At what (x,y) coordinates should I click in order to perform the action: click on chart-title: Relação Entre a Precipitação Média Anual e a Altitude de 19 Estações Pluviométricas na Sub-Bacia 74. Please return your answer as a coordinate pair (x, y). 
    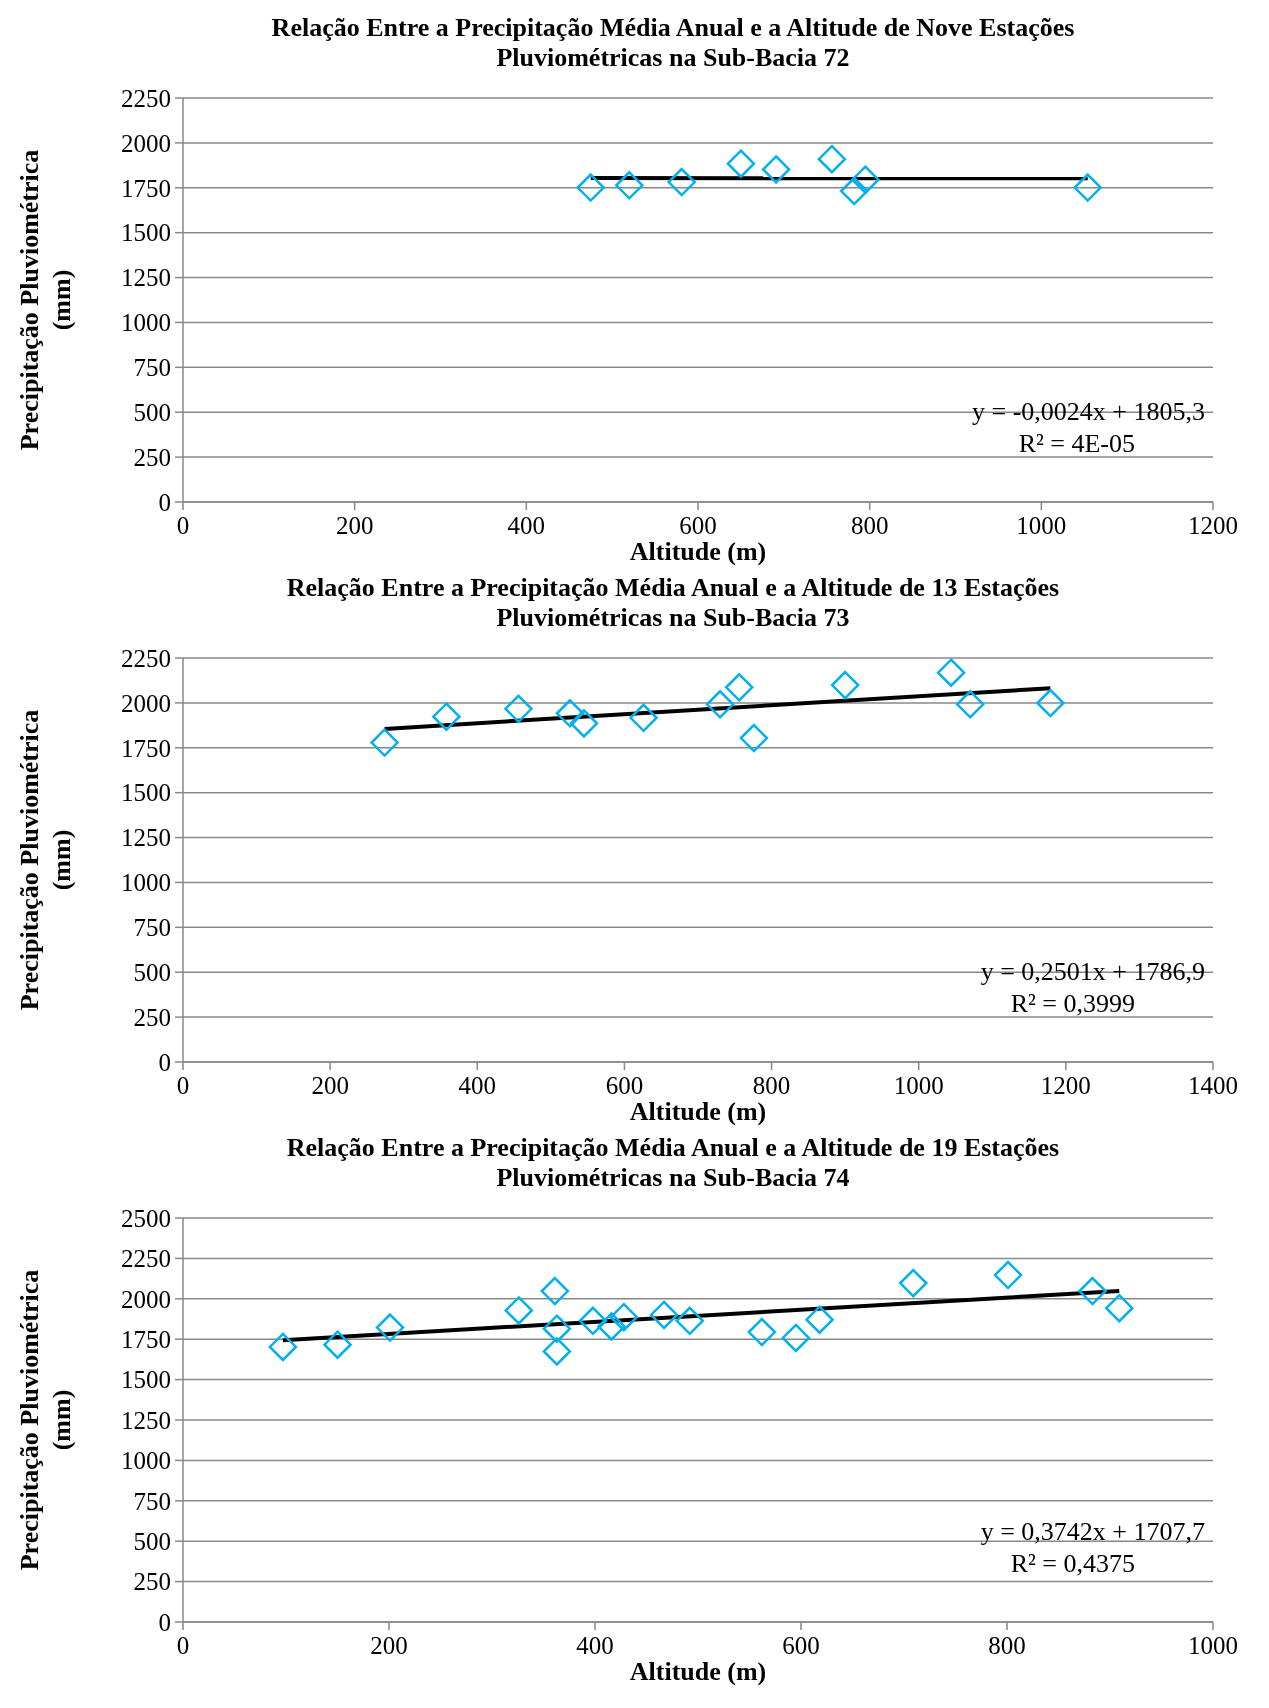
    Looking at the image, I should click on (673, 1162).